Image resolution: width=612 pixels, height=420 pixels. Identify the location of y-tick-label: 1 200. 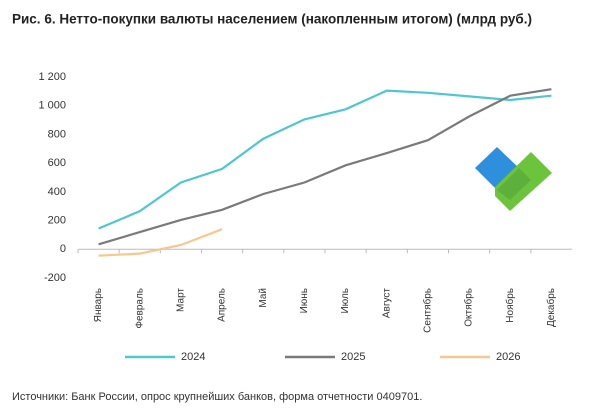
(52, 77).